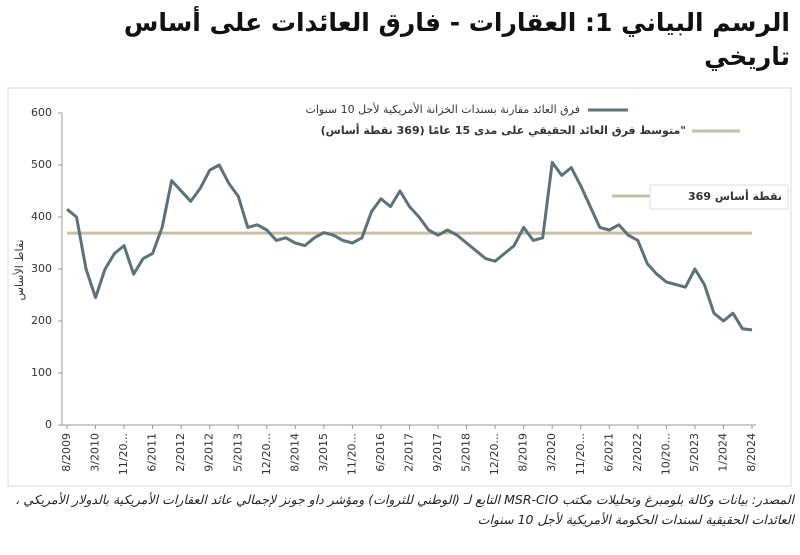  Describe the element at coordinates (41, 268) in the screenshot. I see `y-tick-label: 300` at that location.